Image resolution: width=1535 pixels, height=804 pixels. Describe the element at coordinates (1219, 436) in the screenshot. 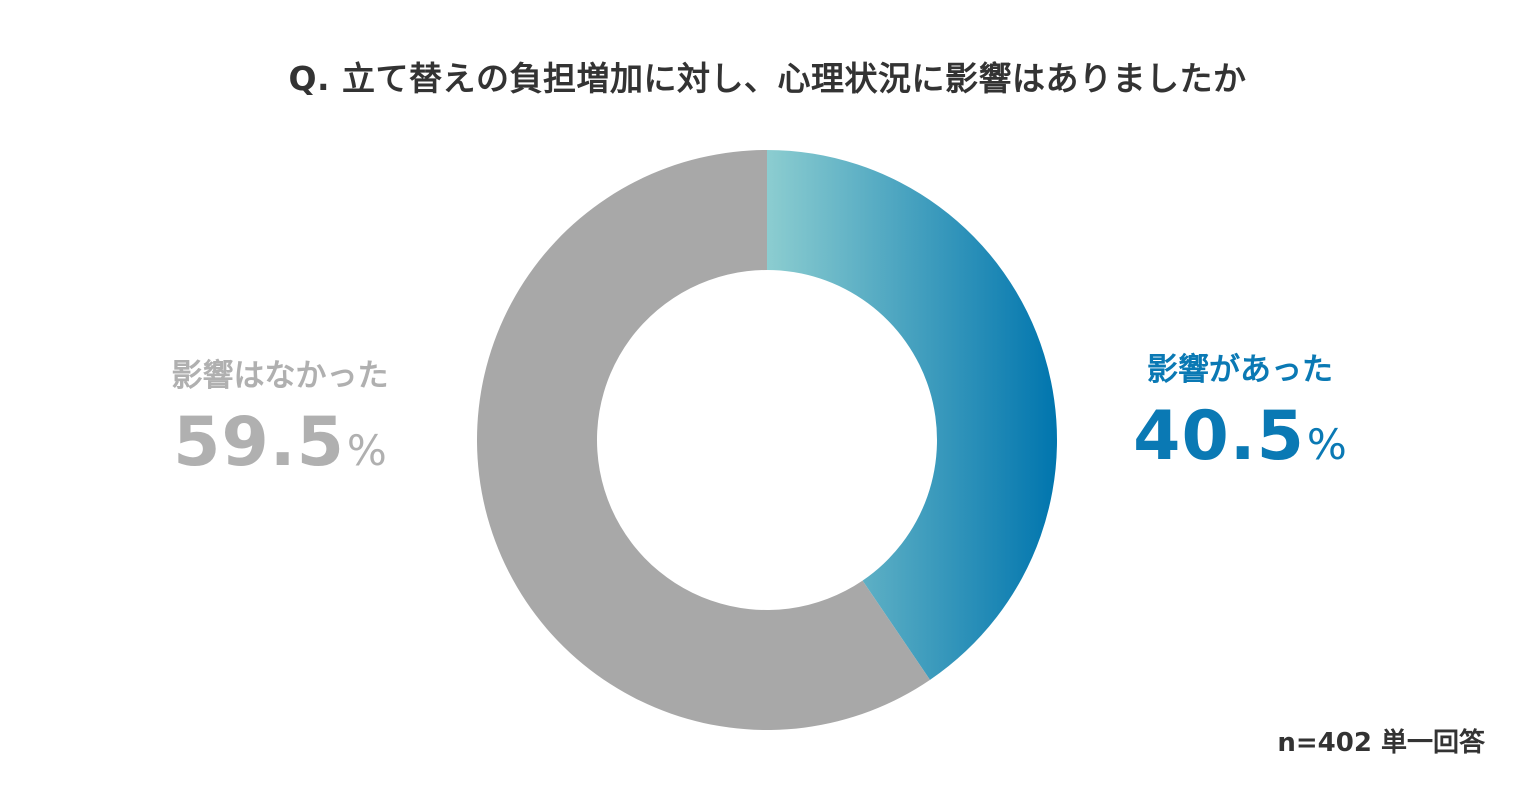

I see `label-affected-value: 40.5` at that location.